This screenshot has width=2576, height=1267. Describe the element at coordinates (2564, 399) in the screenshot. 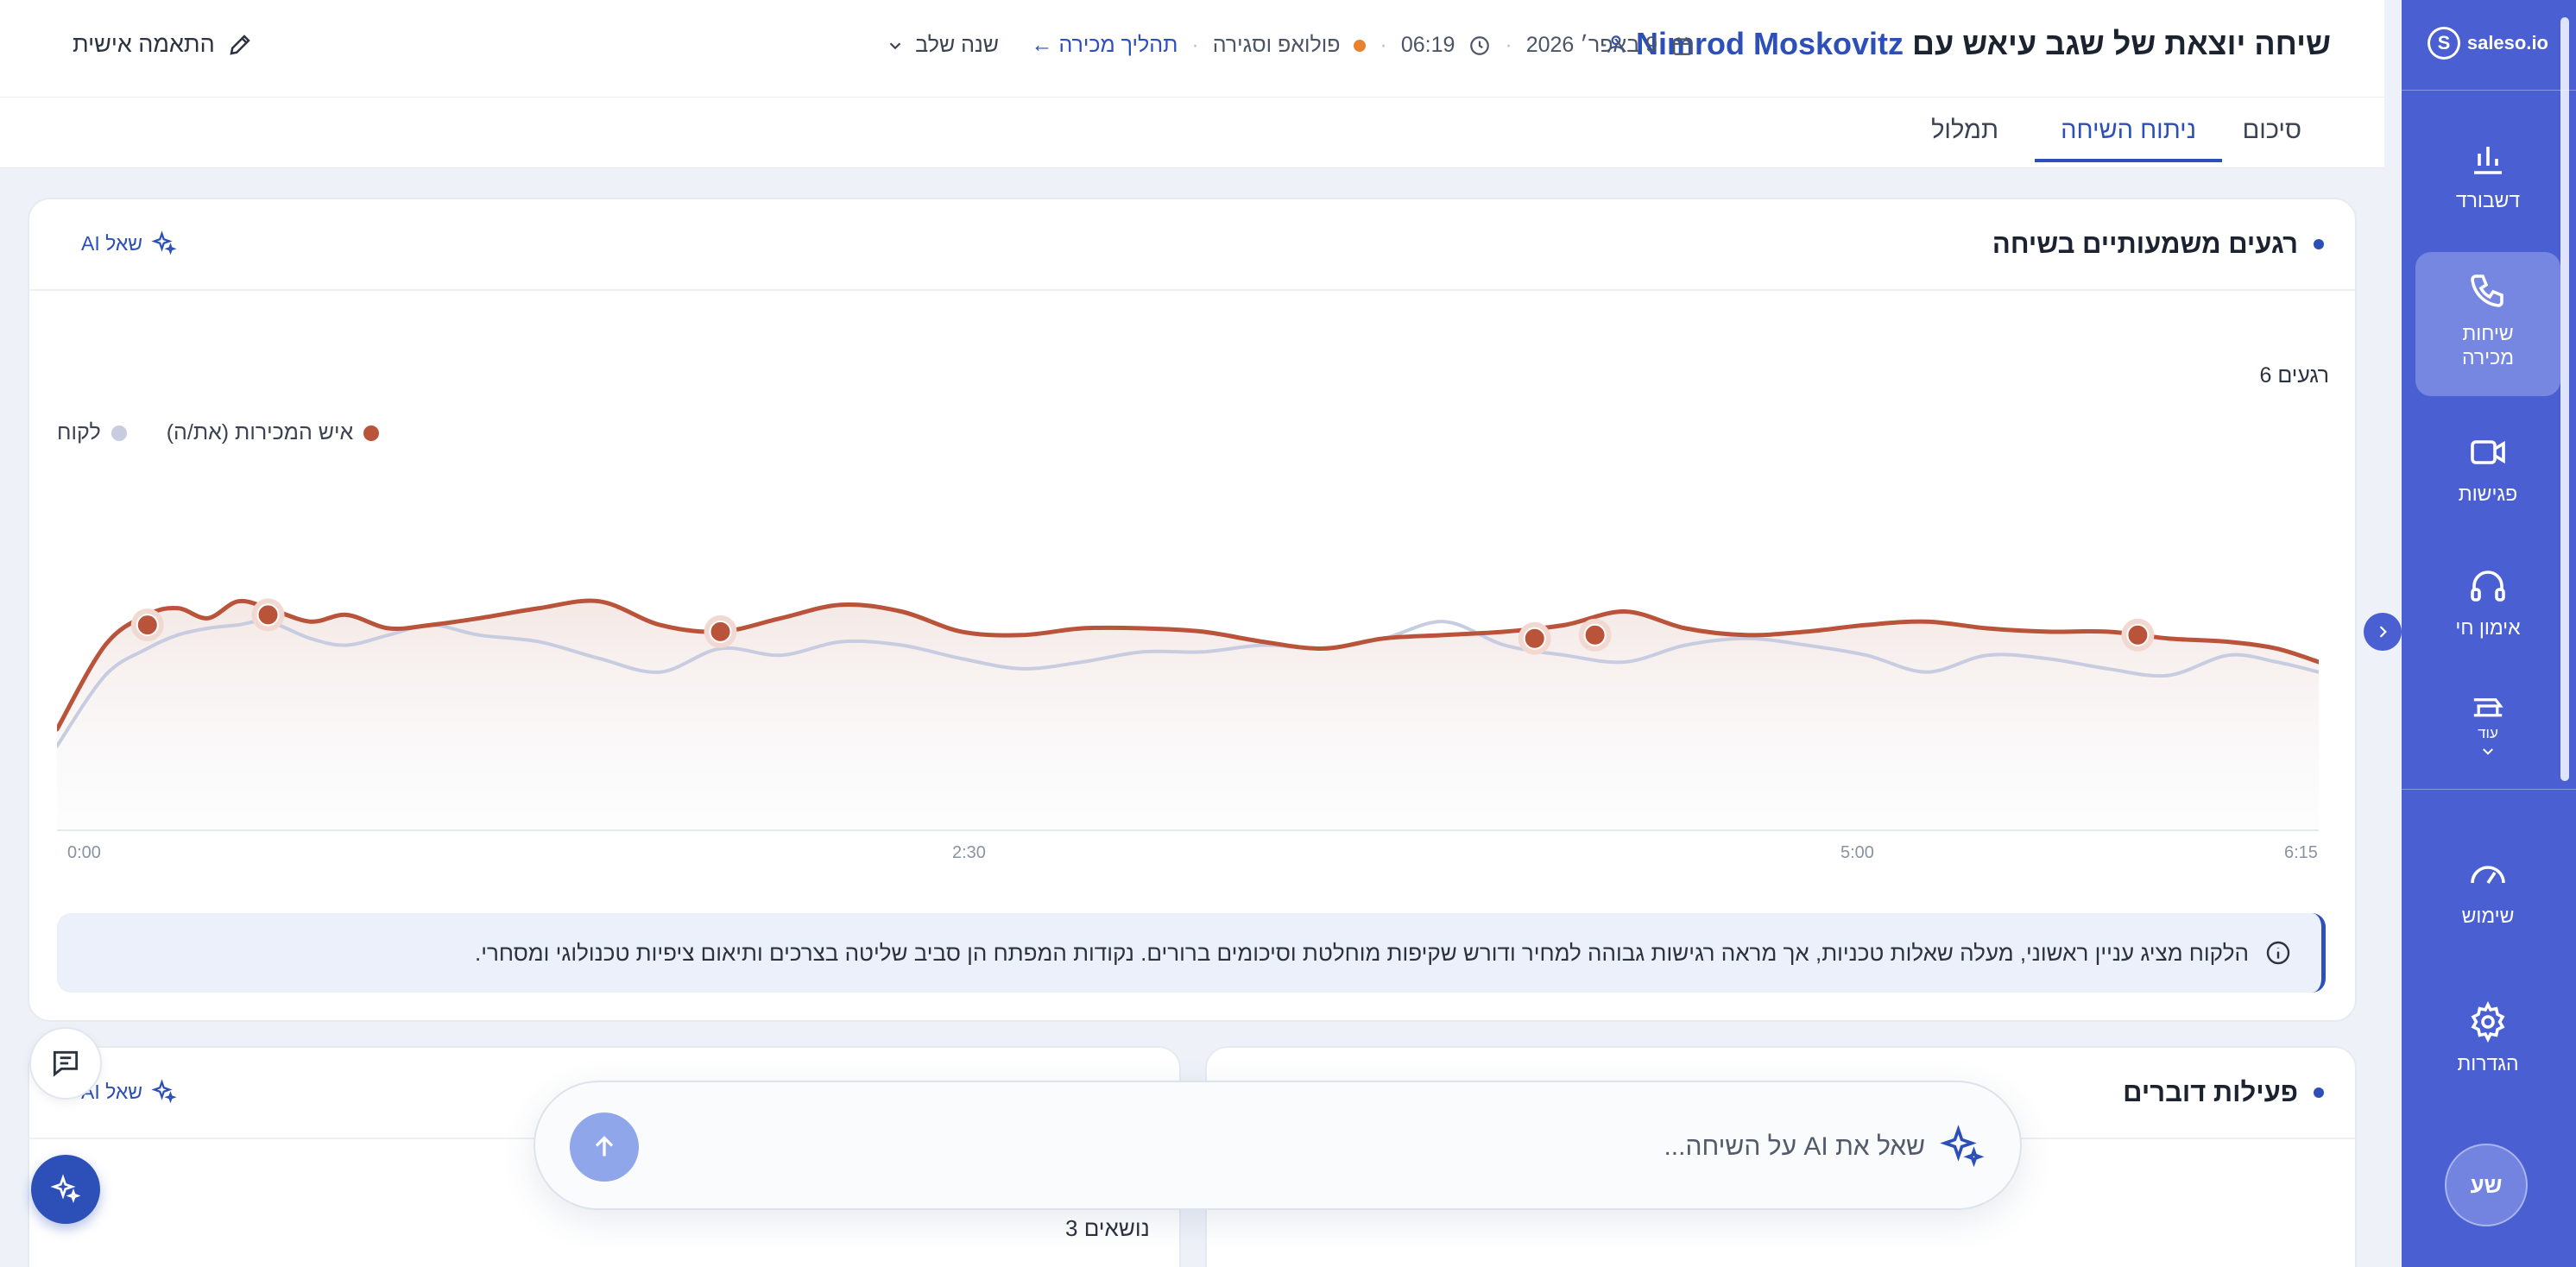

I see `sidebar-scrollbar` at that location.